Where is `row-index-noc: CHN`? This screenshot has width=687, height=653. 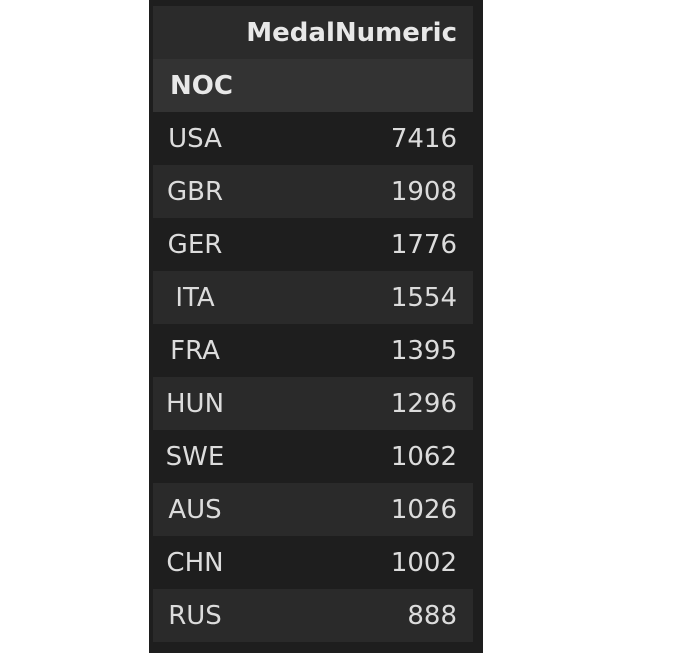 row-index-noc: CHN is located at coordinates (195, 562).